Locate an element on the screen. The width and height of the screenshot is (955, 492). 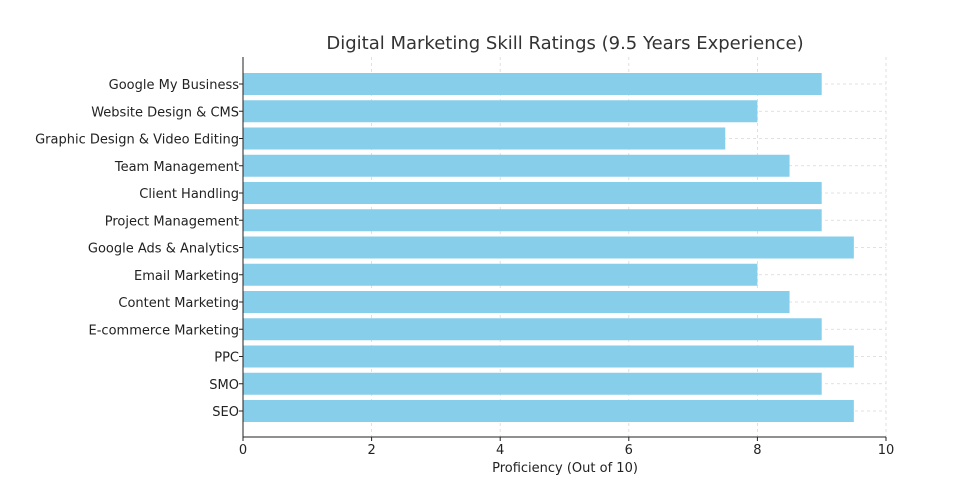
x-tick-label: 2 is located at coordinates (371, 450).